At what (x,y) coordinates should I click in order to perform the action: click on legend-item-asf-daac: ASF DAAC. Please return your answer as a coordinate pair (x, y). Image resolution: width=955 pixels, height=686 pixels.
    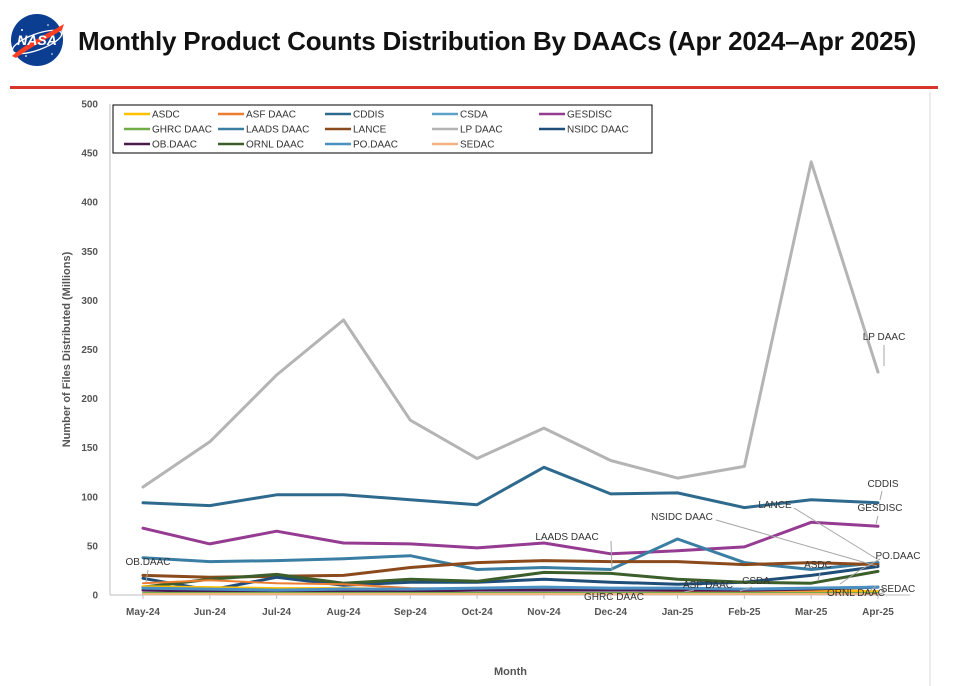
    Looking at the image, I should click on (257, 115).